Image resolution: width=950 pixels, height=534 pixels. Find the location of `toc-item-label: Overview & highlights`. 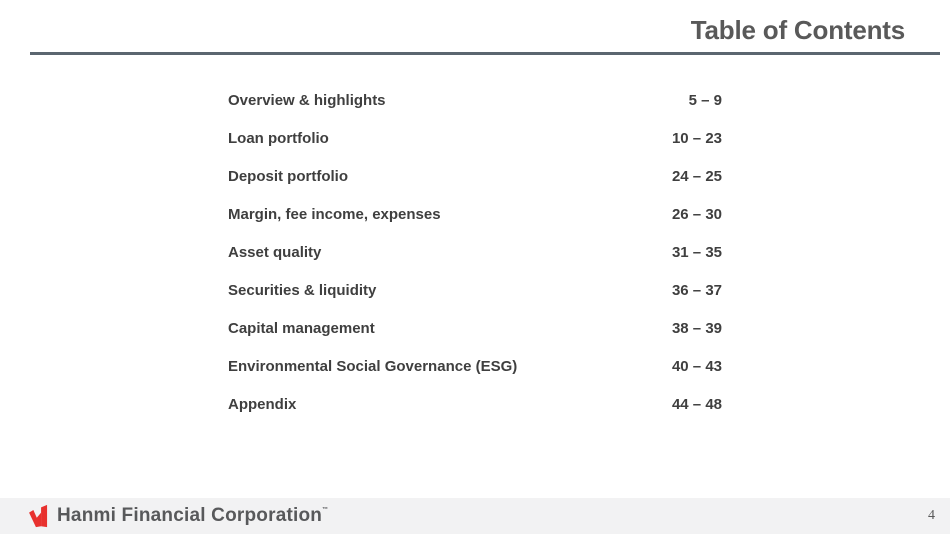

toc-item-label: Overview & highlights is located at coordinates (307, 100).